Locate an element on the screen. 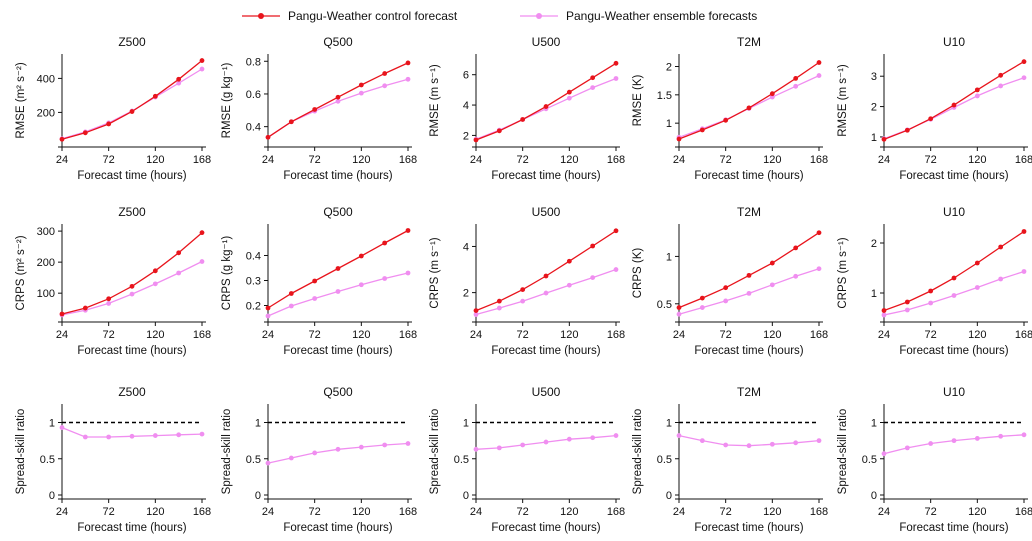 The image size is (1032, 541). panel-title: Q500 is located at coordinates (338, 392).